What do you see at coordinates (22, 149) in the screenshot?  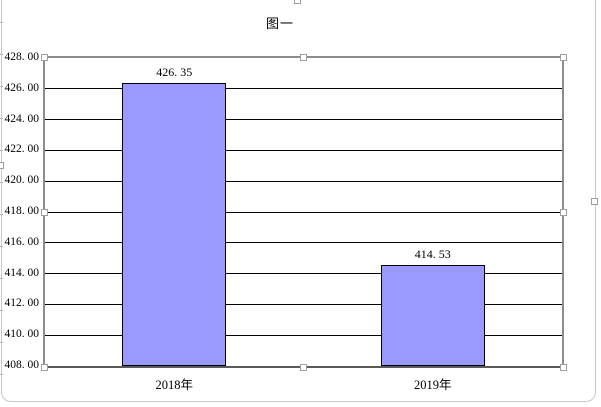 I see `y-axis-label: 422. 00` at bounding box center [22, 149].